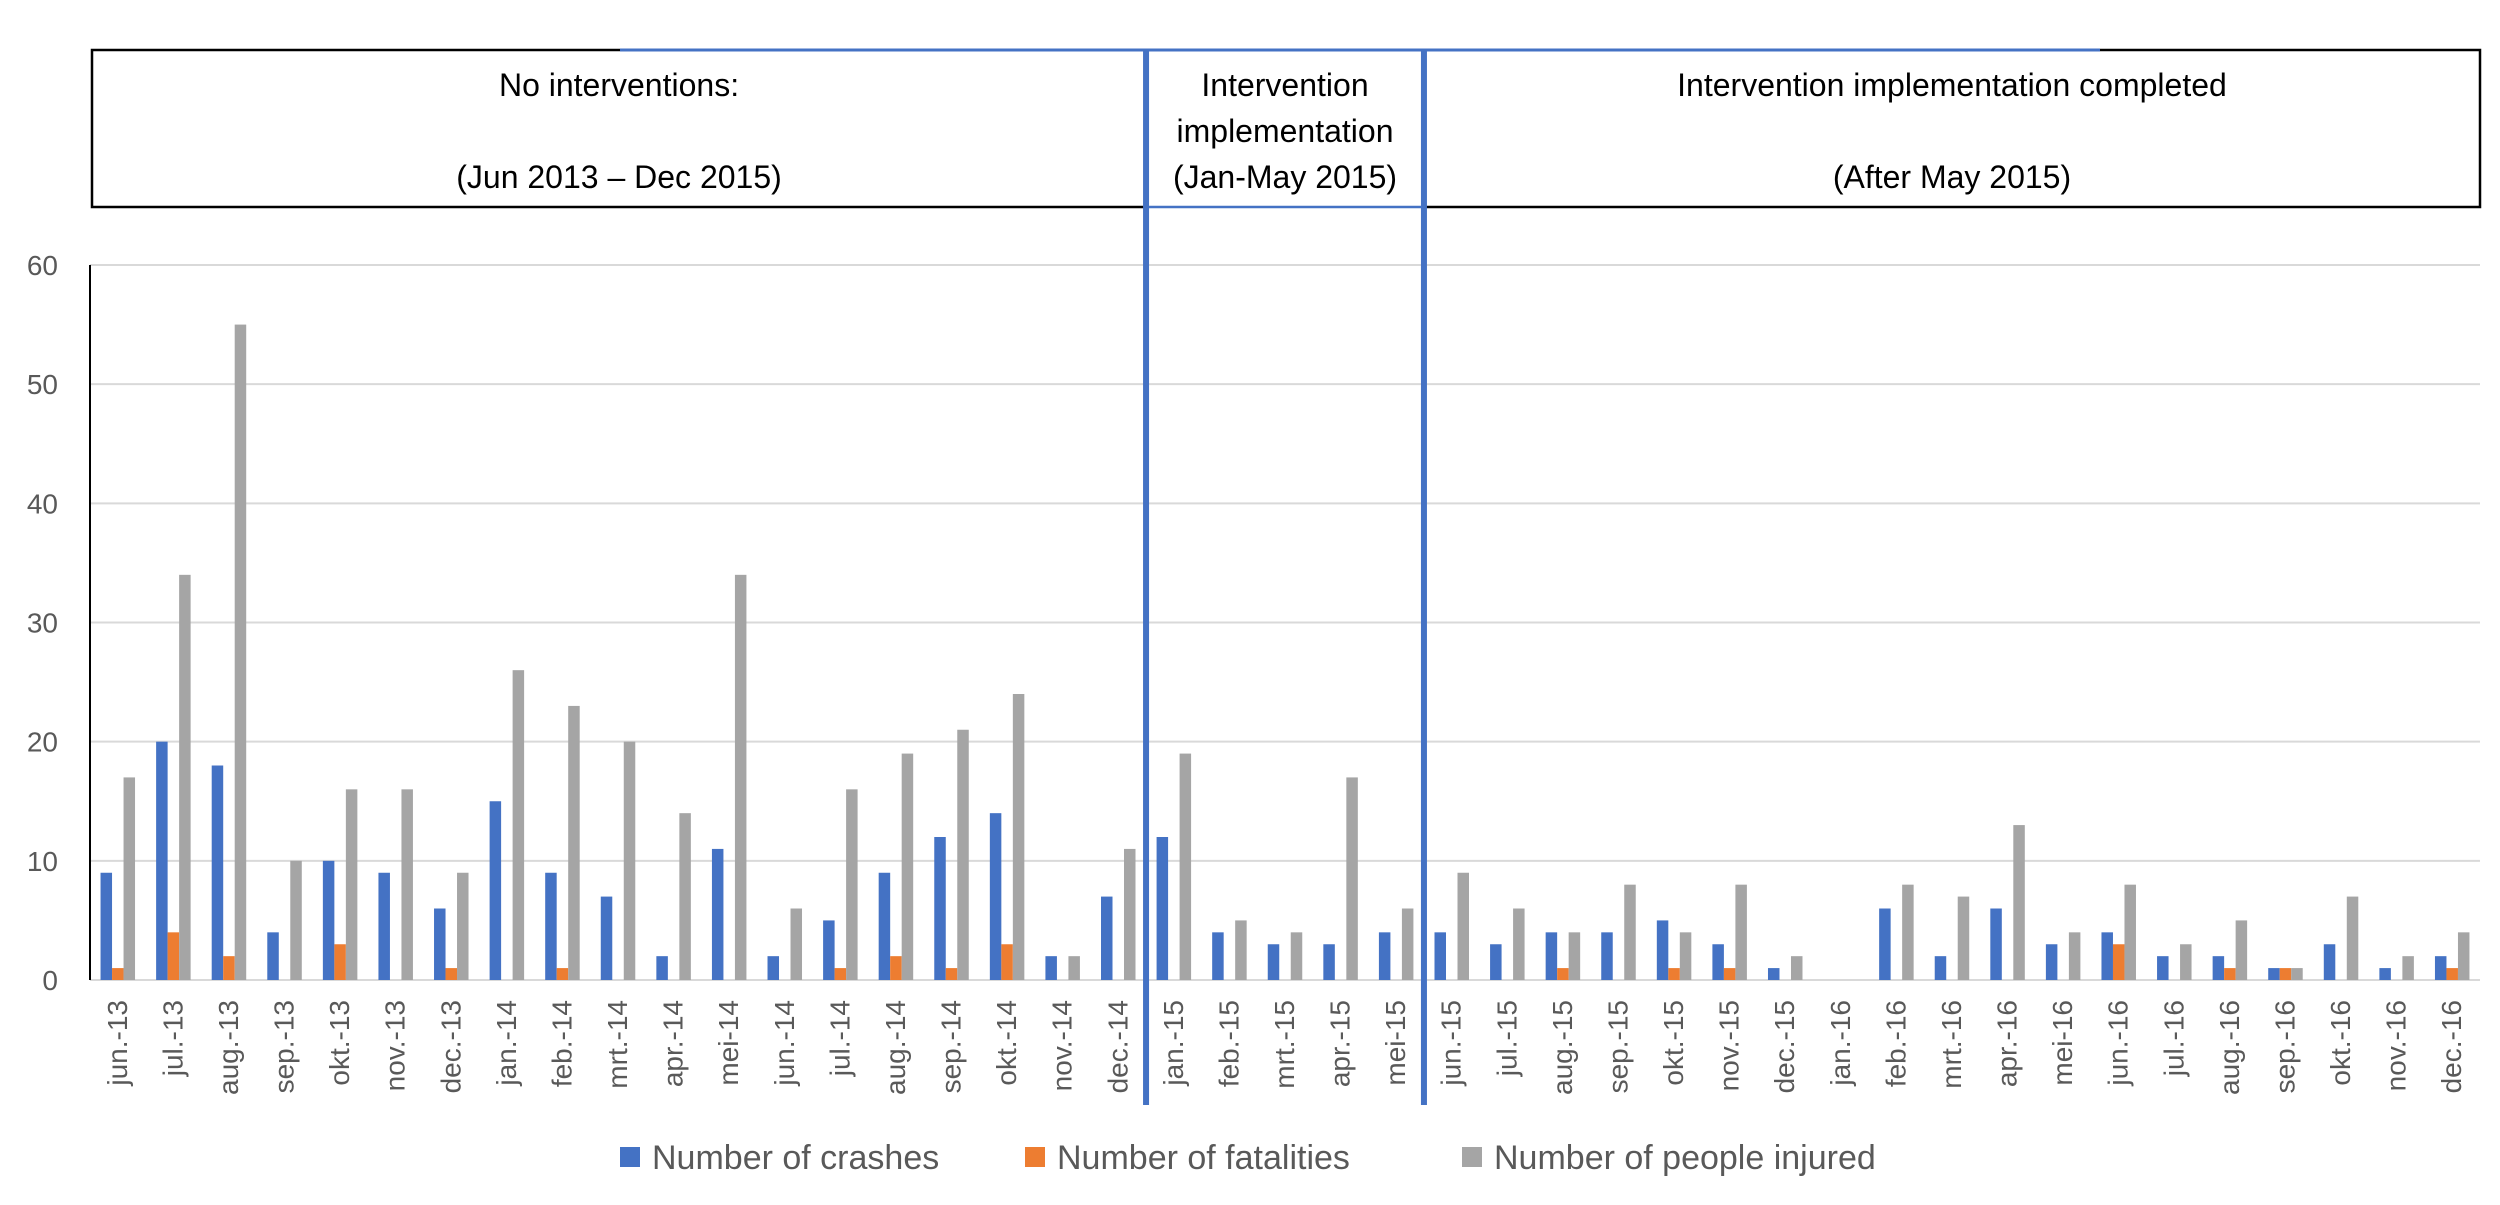  What do you see at coordinates (795, 1158) in the screenshot?
I see `legend-crashes-label: Number of crashes` at bounding box center [795, 1158].